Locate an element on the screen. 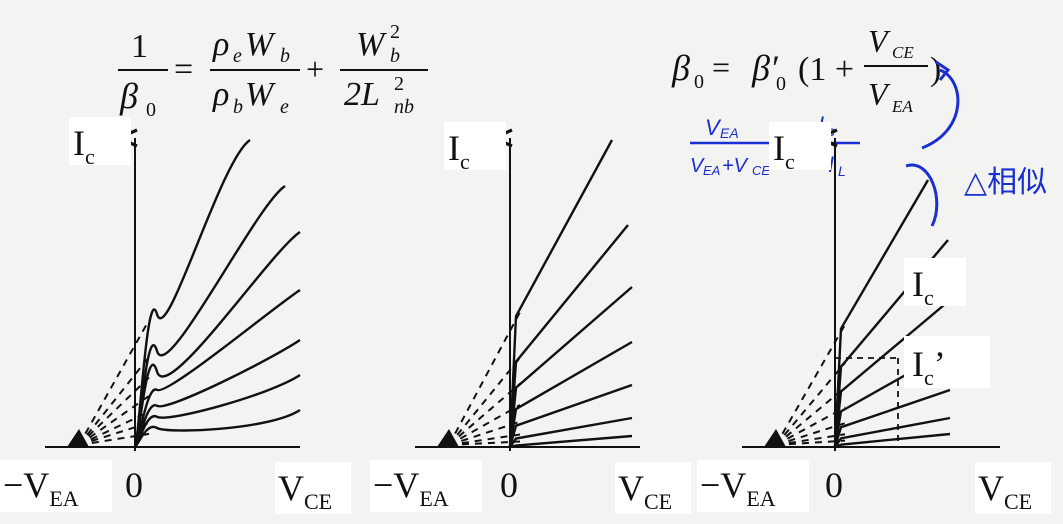  fr-beta-prime: β′ is located at coordinates (765, 68).